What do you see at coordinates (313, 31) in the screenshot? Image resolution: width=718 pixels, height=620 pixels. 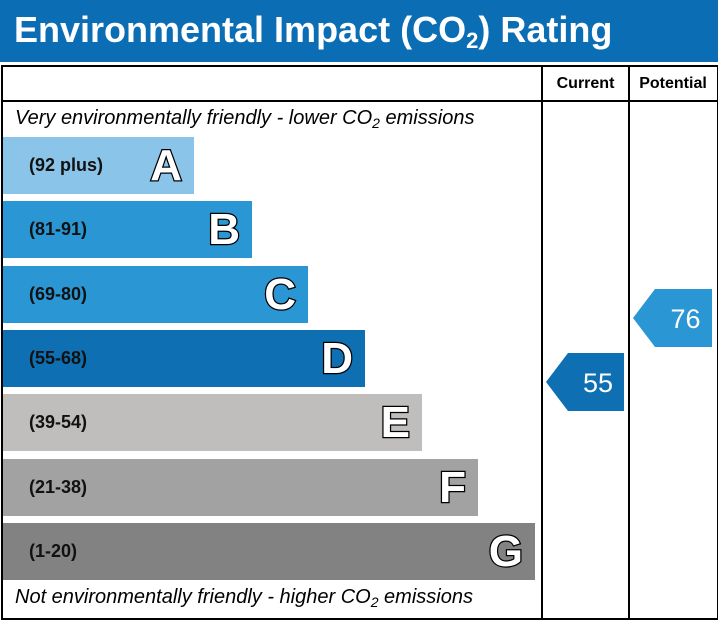 I see `chart-title: Environmental Impact (CO2) Rating` at bounding box center [313, 31].